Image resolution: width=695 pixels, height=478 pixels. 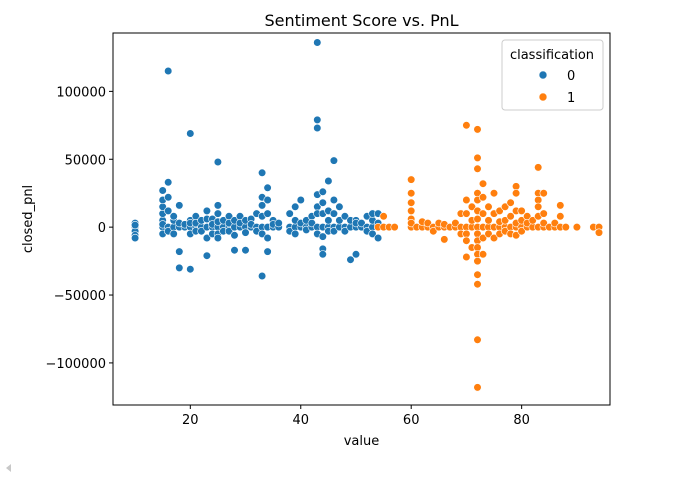 I want to click on y-tick-label: 0, so click(x=102, y=228).